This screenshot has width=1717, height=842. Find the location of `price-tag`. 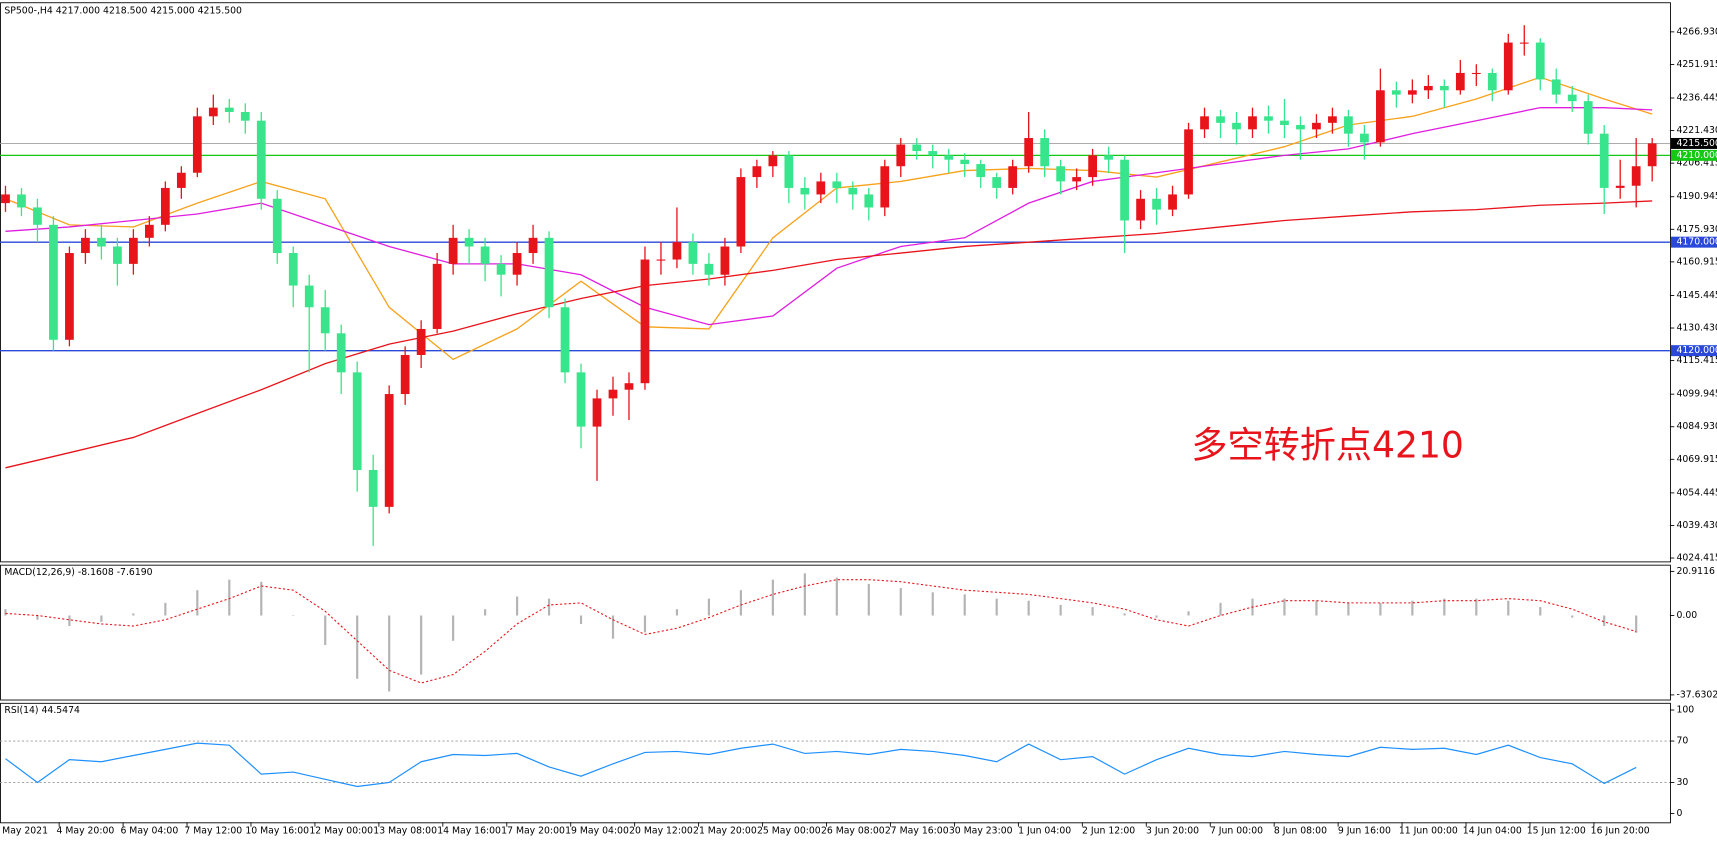

price-tag is located at coordinates (1694, 143).